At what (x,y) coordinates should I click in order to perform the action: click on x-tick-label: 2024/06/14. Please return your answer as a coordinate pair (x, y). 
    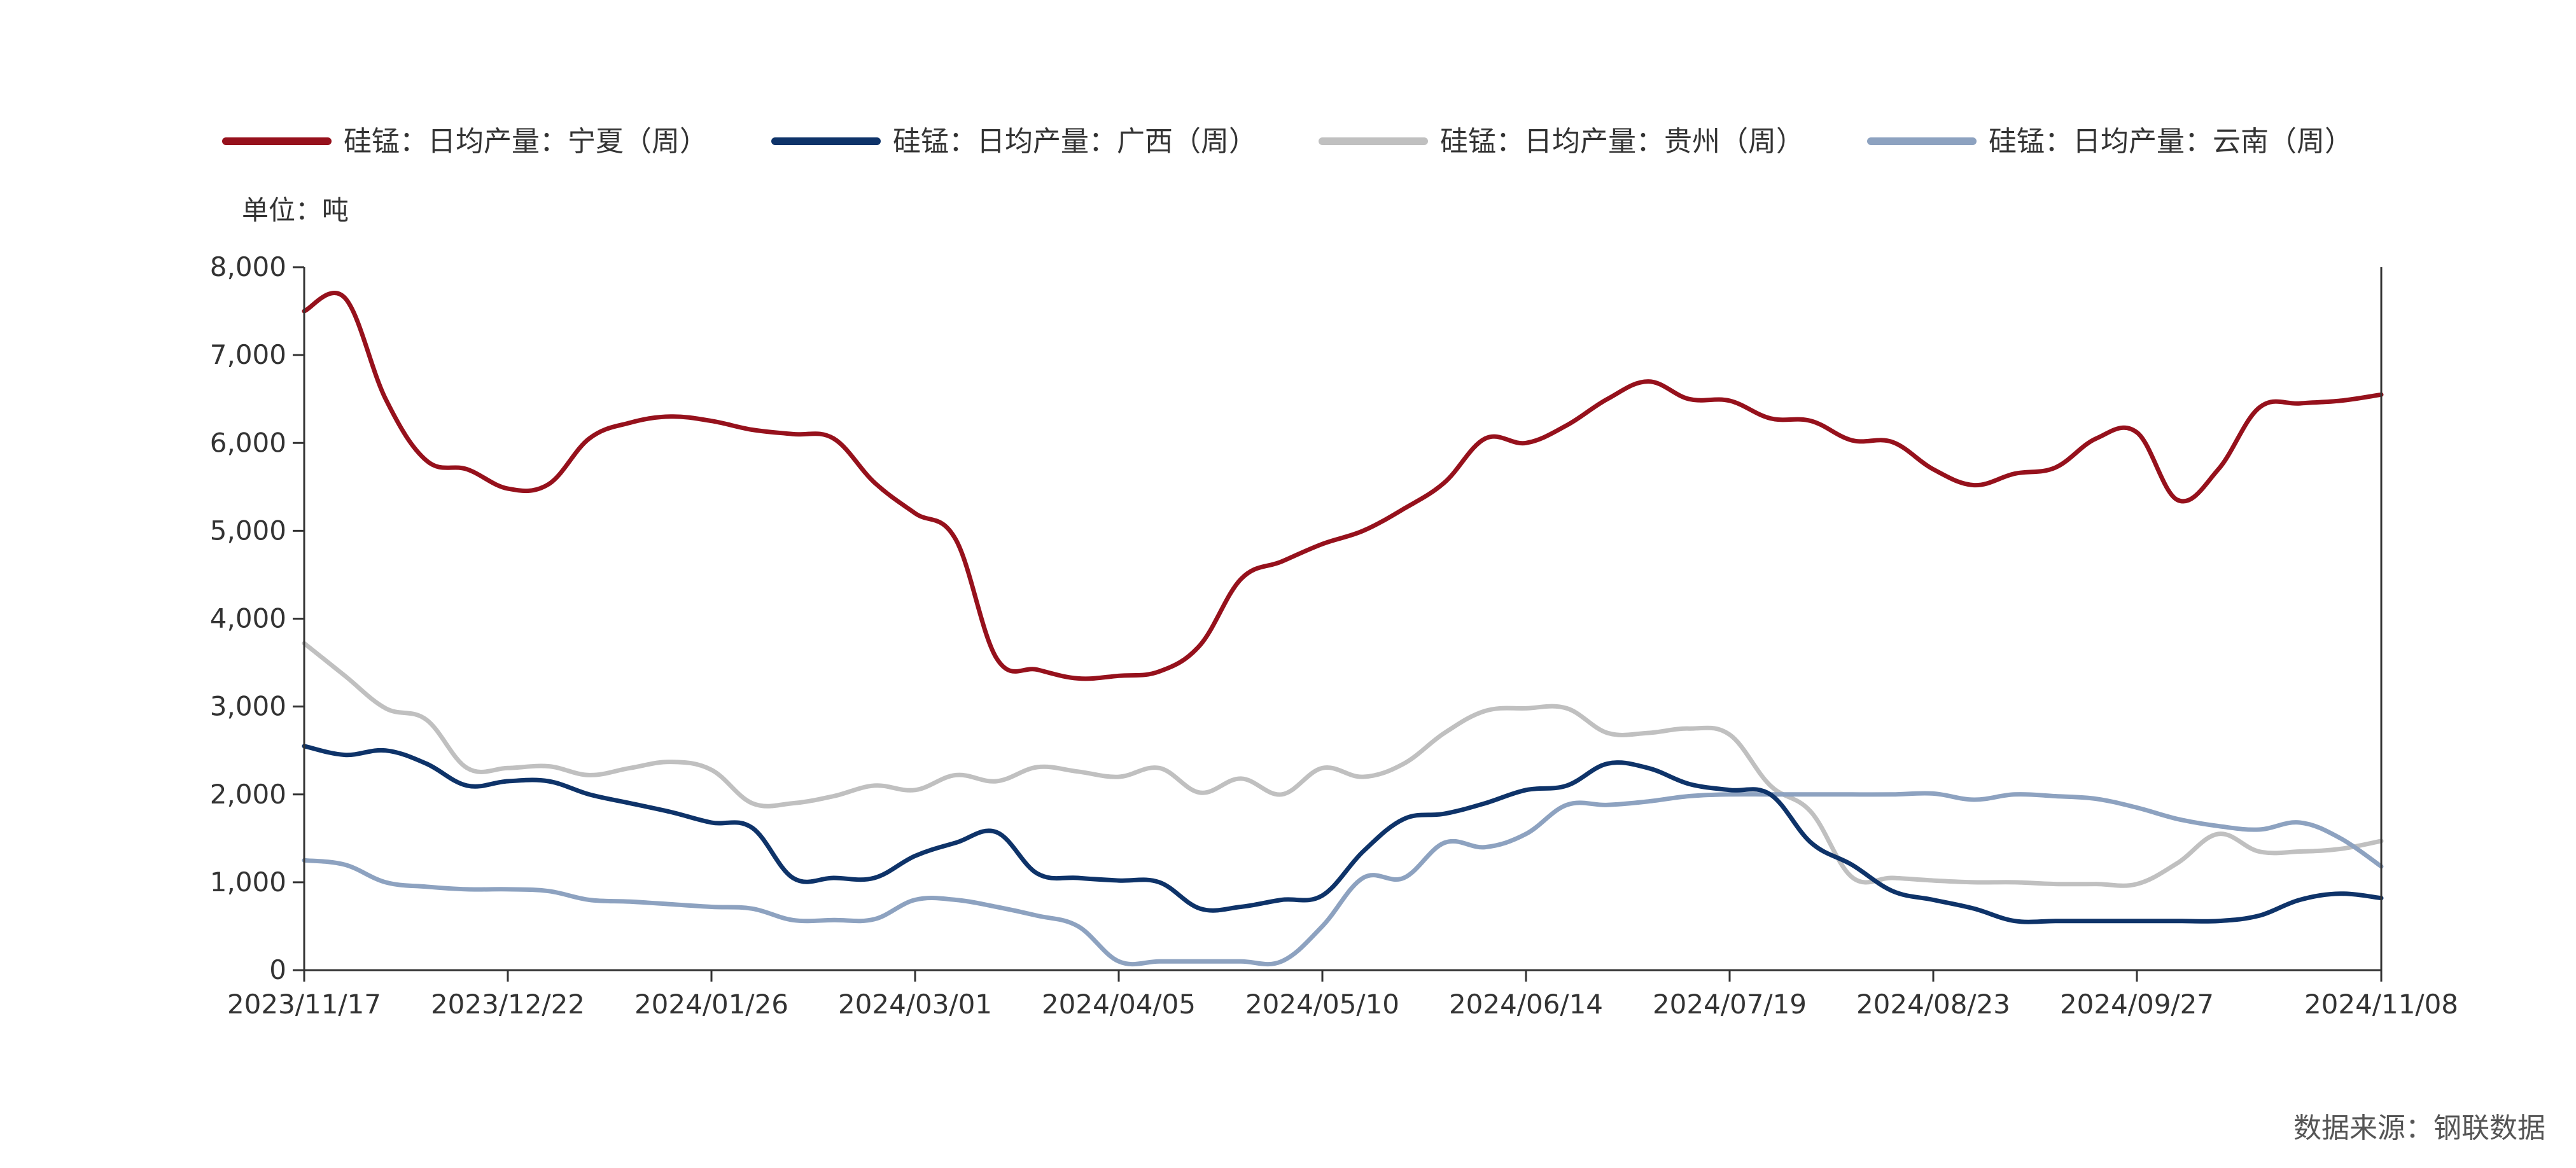
    Looking at the image, I should click on (1526, 1004).